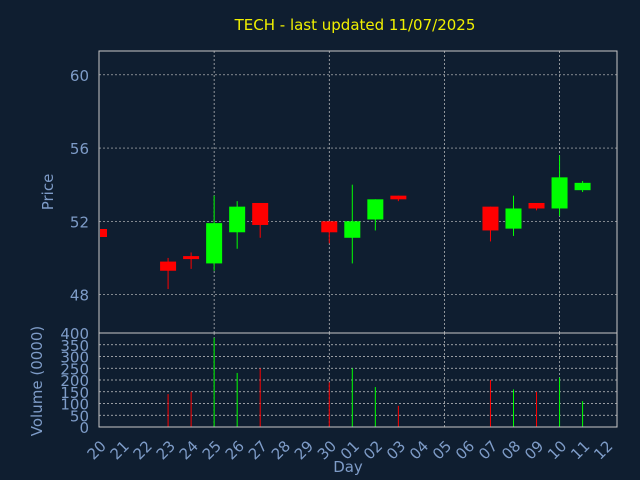 This screenshot has width=640, height=480. I want to click on price-axis-label: Price, so click(48, 192).